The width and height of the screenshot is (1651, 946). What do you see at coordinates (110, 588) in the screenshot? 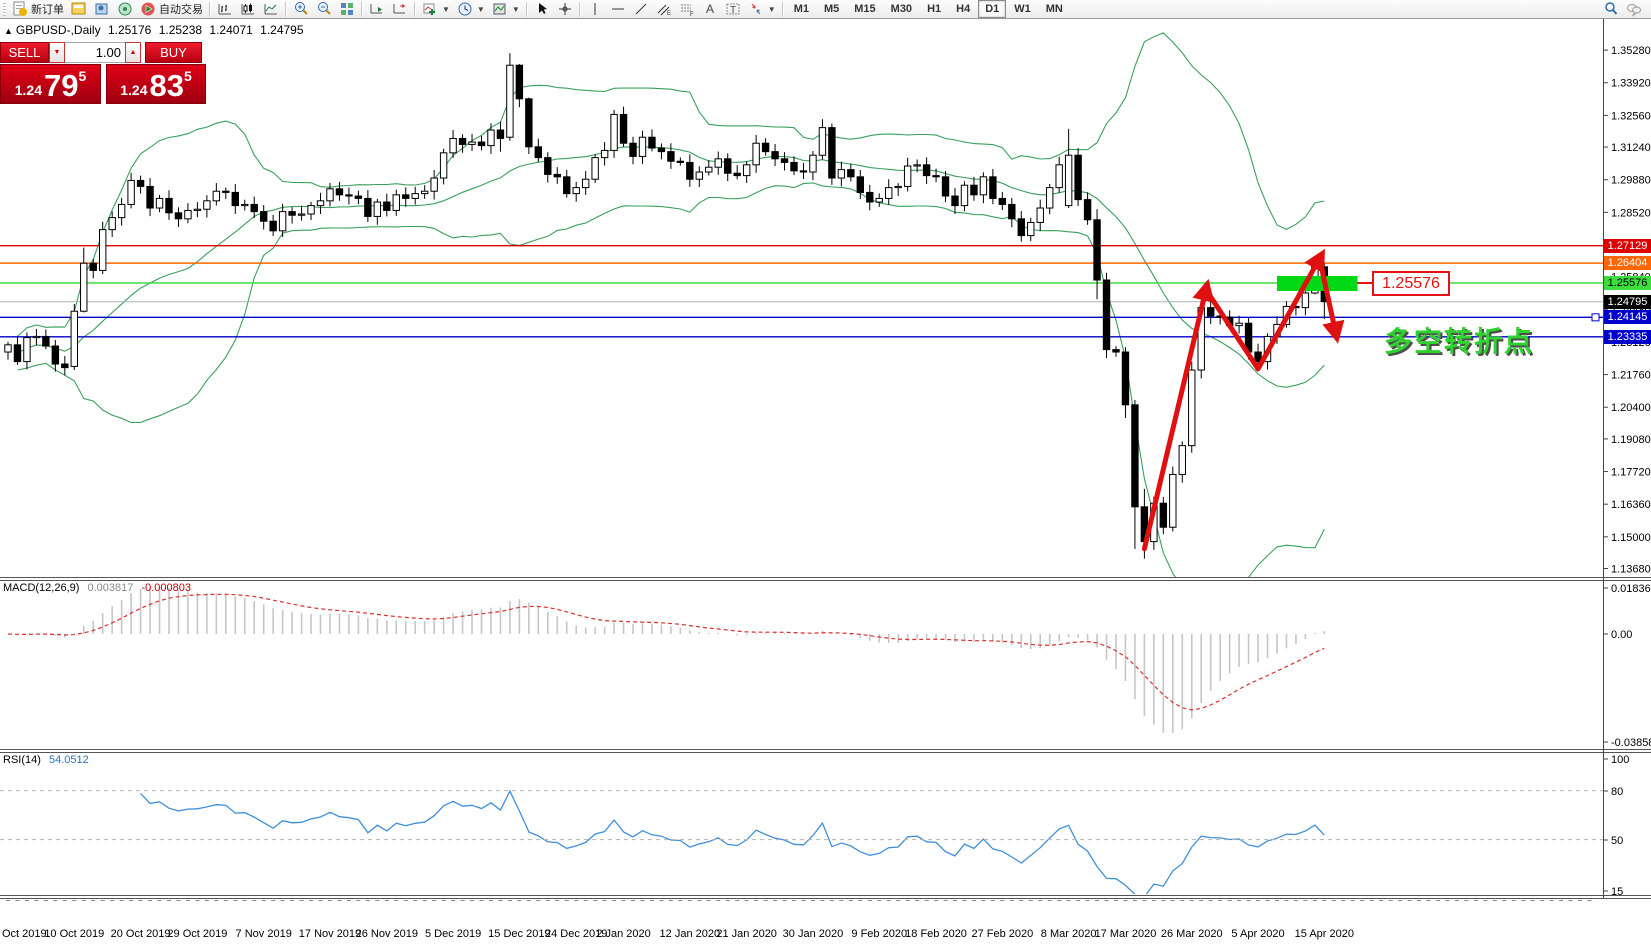
I see `macd-main-value: 0.003817` at bounding box center [110, 588].